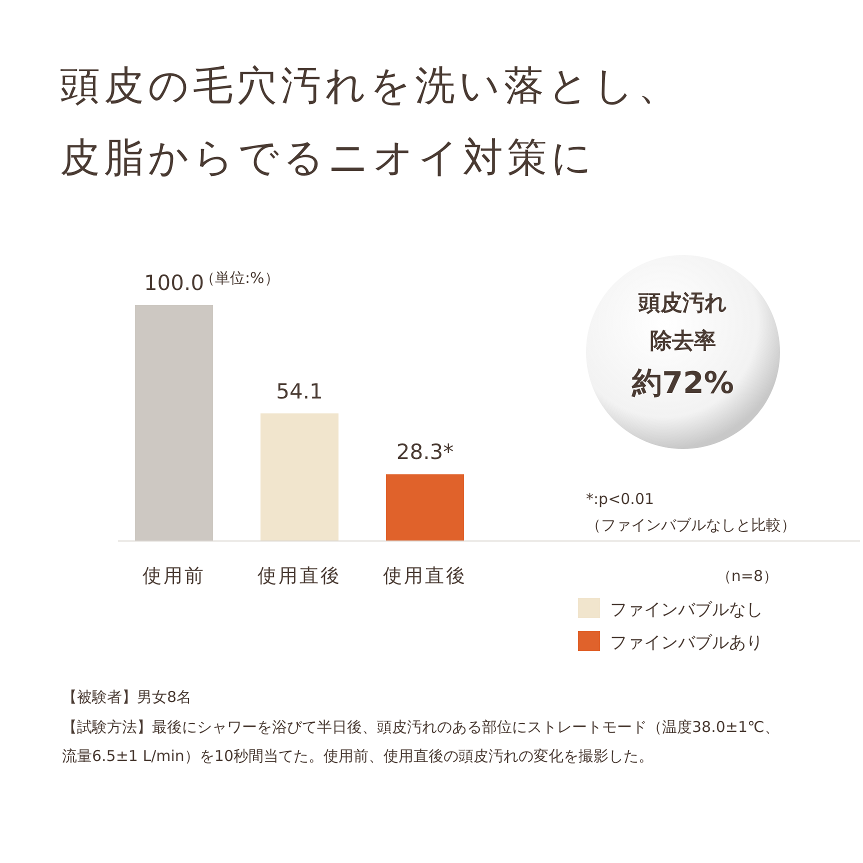 This screenshot has height=863, width=863. Describe the element at coordinates (371, 122) in the screenshot. I see `chart-title: 頭皮の毛穴汚れを洗い落とし、皮脂からでるニオイ対策に` at that location.